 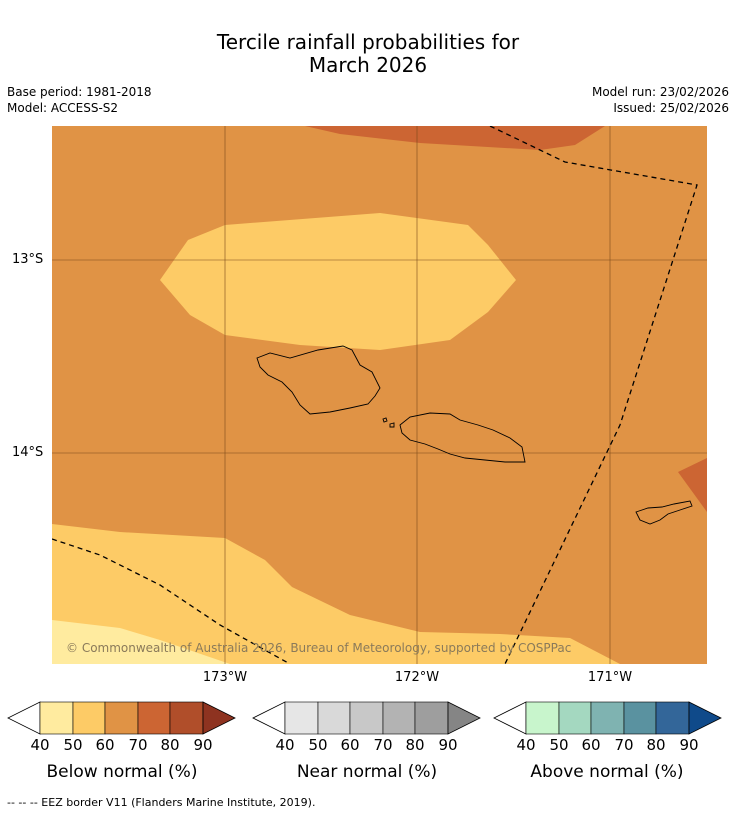 I want to click on below-normal-title: Below normal (%), so click(x=122, y=772).